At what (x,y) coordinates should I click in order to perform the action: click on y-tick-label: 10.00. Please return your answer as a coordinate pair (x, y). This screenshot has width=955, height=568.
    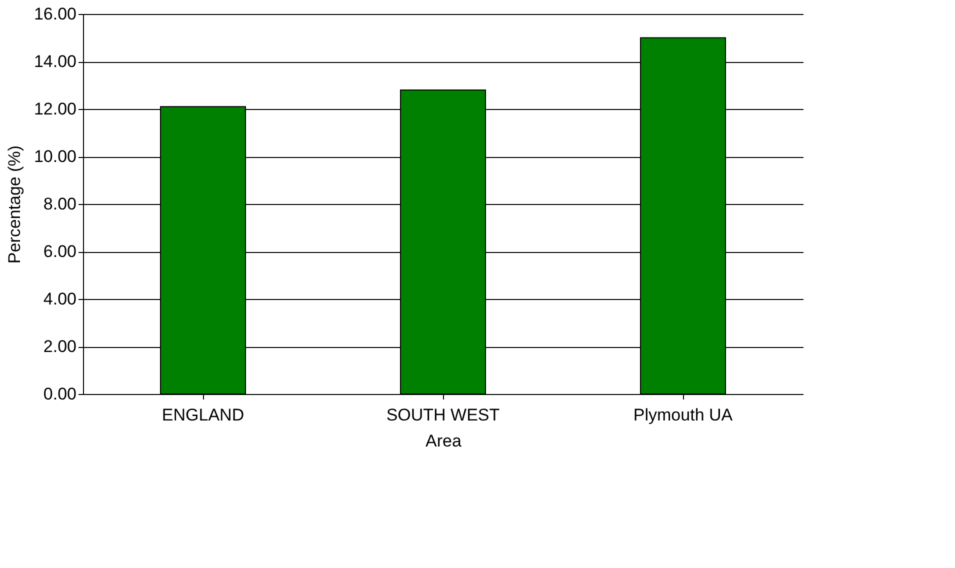
    Looking at the image, I should click on (55, 156).